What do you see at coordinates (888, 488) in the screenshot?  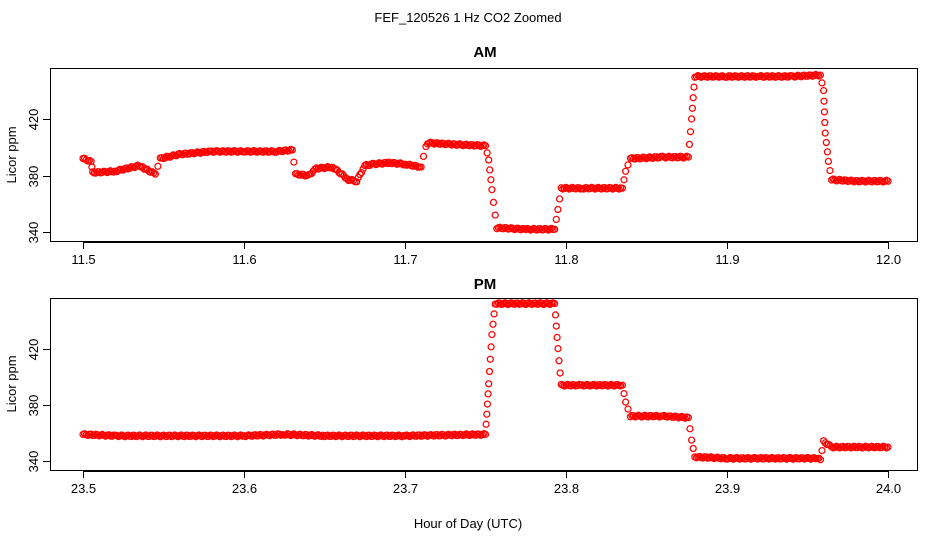 I see `pm-x-tick-label: 24.0` at bounding box center [888, 488].